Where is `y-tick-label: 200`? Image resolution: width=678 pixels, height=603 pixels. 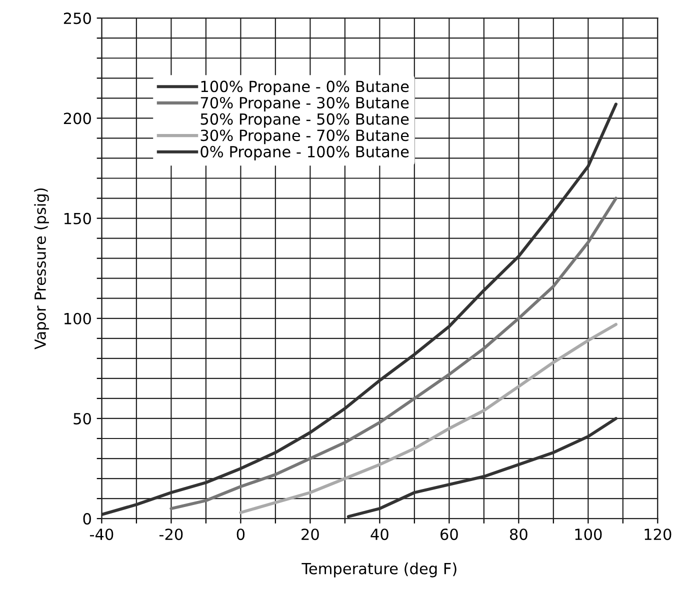 y-tick-label: 200 is located at coordinates (77, 118).